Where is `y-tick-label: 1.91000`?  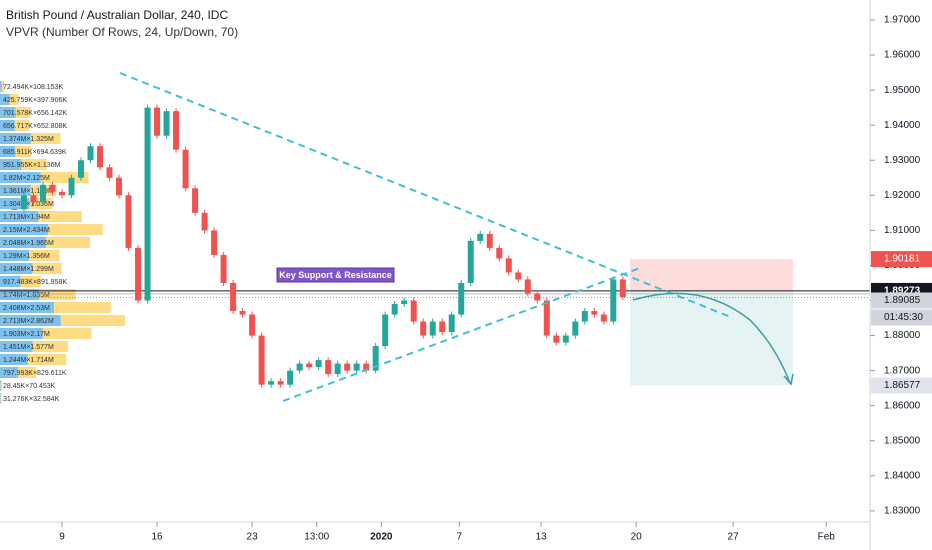 y-tick-label: 1.91000 is located at coordinates (902, 230).